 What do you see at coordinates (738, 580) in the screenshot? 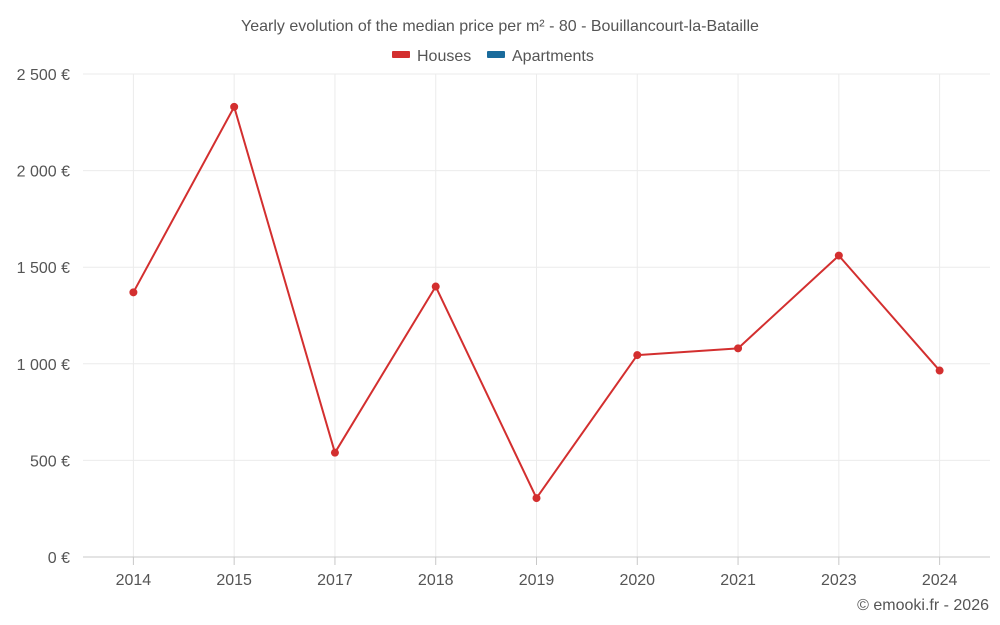
I see `x-tick-label: 2021` at bounding box center [738, 580].